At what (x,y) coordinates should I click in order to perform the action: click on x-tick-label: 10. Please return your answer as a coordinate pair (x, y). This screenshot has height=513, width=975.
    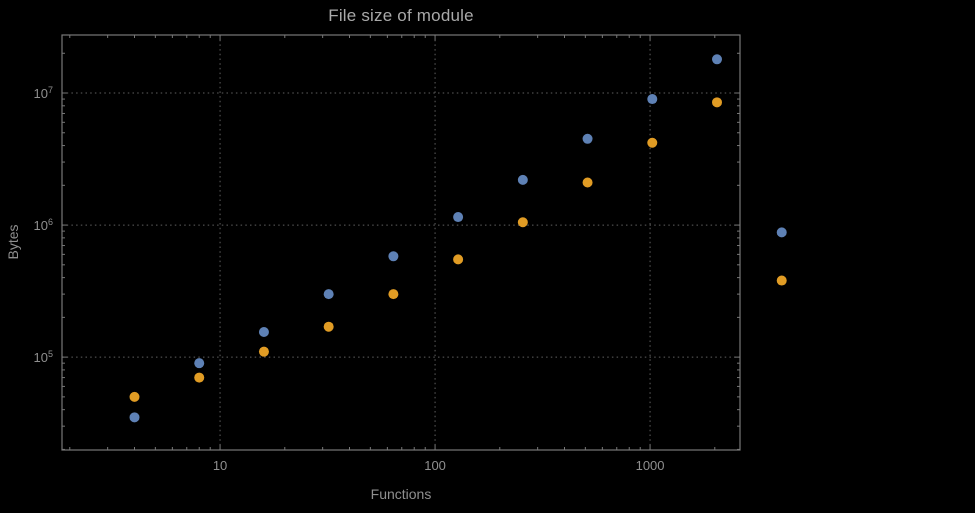
    Looking at the image, I should click on (220, 465).